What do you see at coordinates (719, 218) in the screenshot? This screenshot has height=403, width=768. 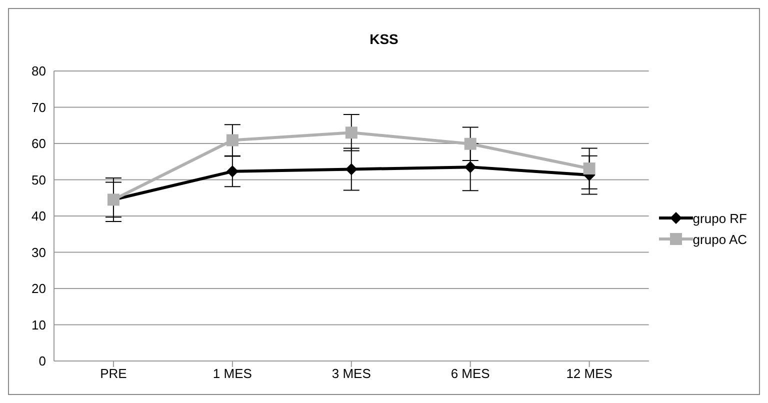 I see `legend-label: grupo RF` at bounding box center [719, 218].